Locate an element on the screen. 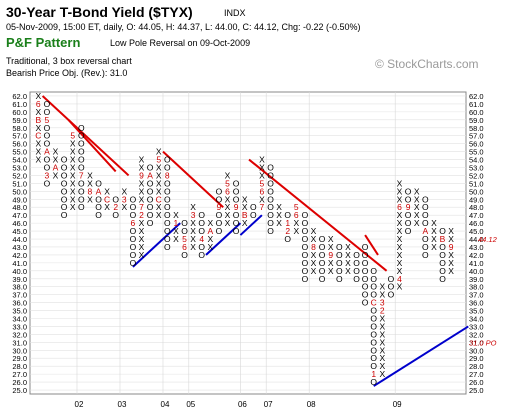 This screenshot has height=418, width=520. y-tick-label-left: 58.0 is located at coordinates (19, 128).